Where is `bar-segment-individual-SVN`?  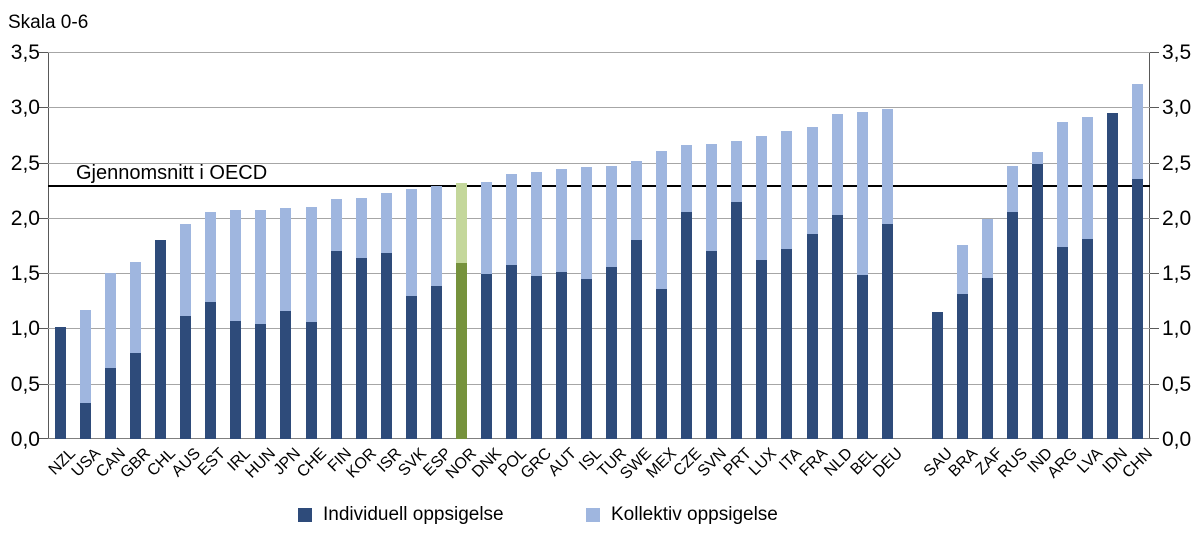 bar-segment-individual-SVN is located at coordinates (711, 345).